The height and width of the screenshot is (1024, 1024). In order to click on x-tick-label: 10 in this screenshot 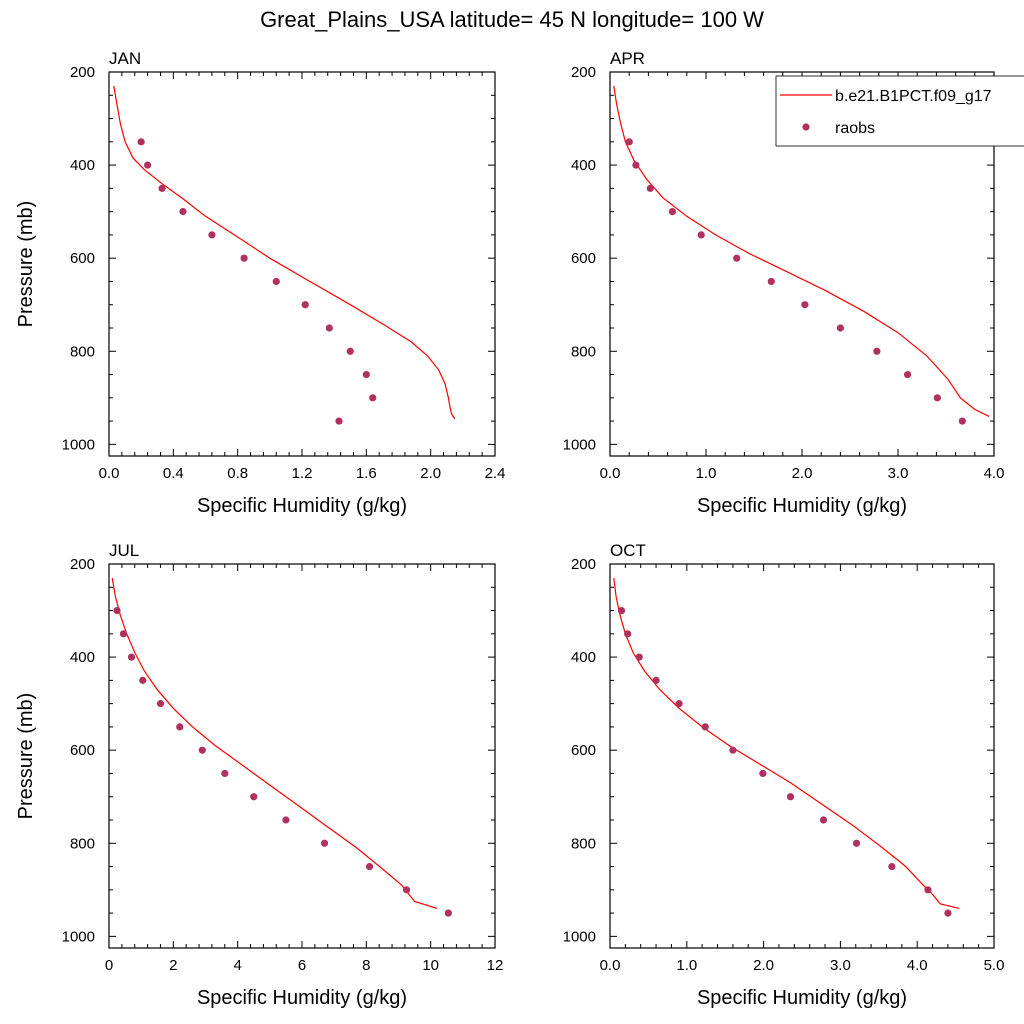, I will do `click(430, 965)`.